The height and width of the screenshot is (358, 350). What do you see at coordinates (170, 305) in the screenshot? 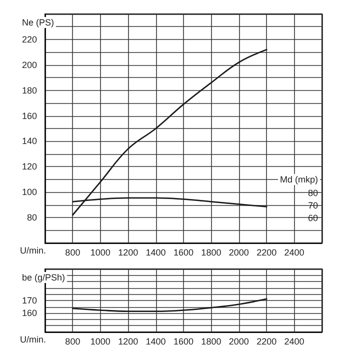
I see `line-series` at bounding box center [170, 305].